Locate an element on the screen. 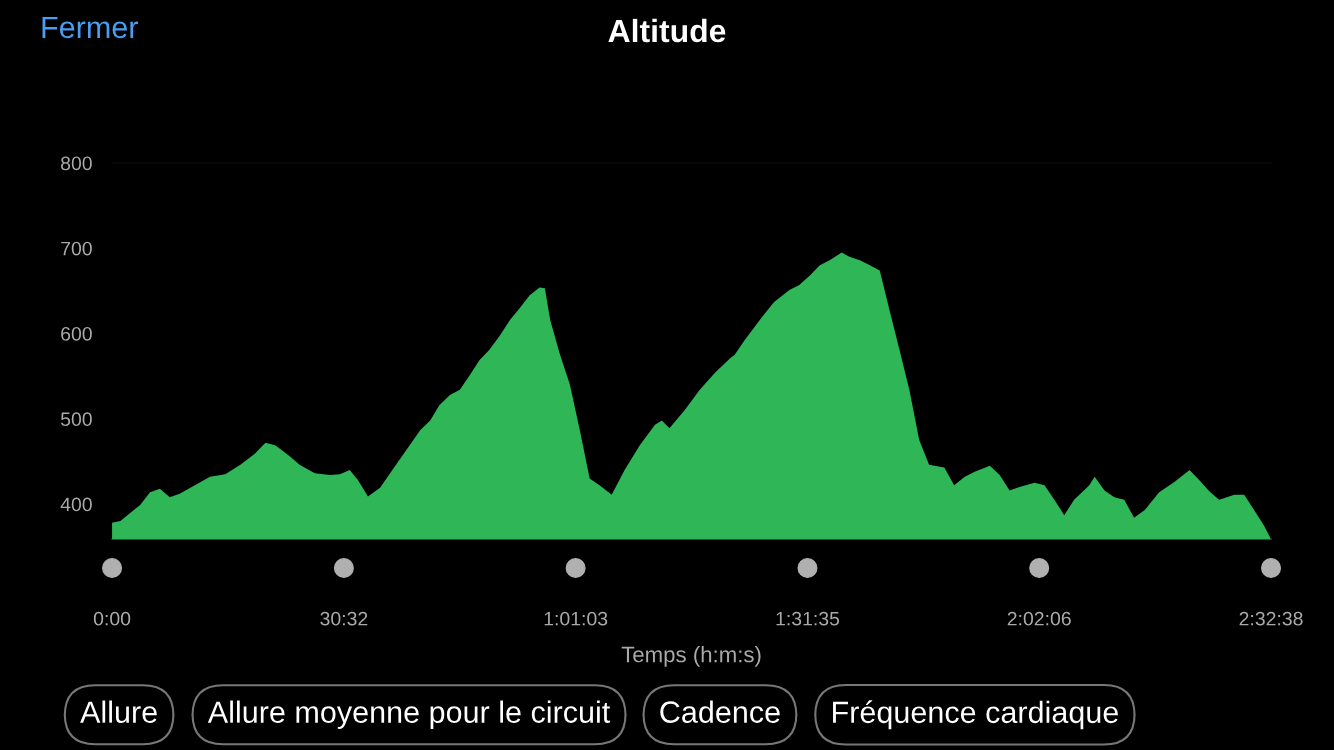  text: Allure is located at coordinates (118, 711).